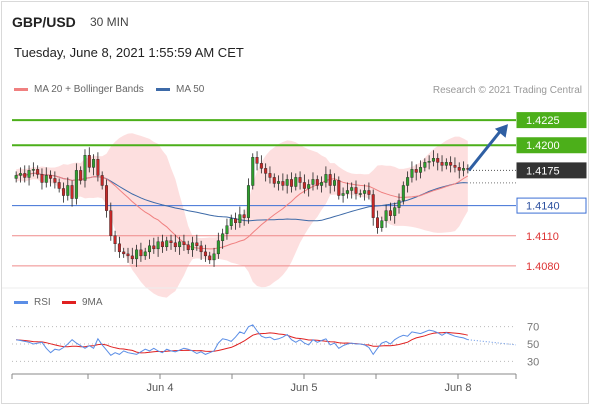 This screenshot has width=591, height=407. What do you see at coordinates (543, 171) in the screenshot?
I see `level-label-1-4175: 1.4175` at bounding box center [543, 171].